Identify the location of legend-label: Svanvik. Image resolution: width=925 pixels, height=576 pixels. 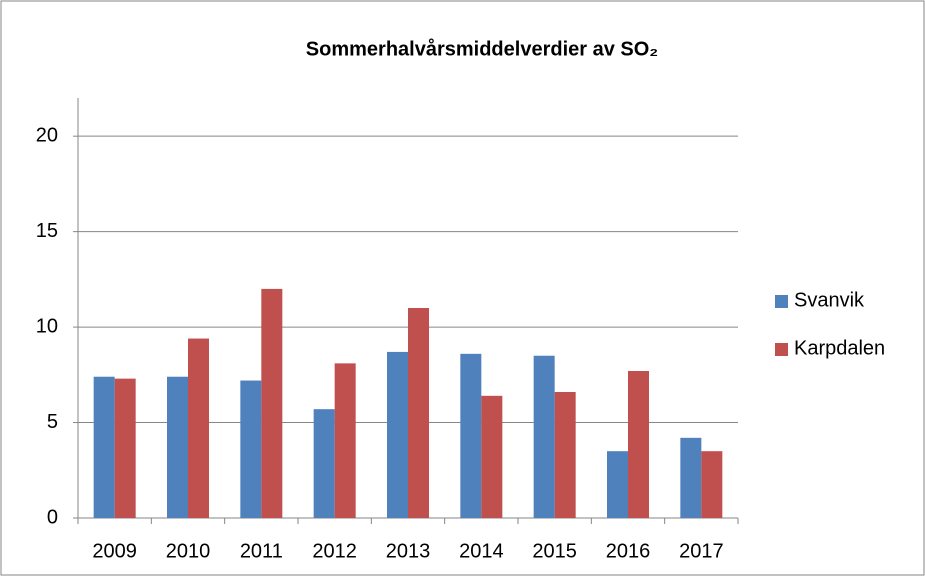
(829, 300).